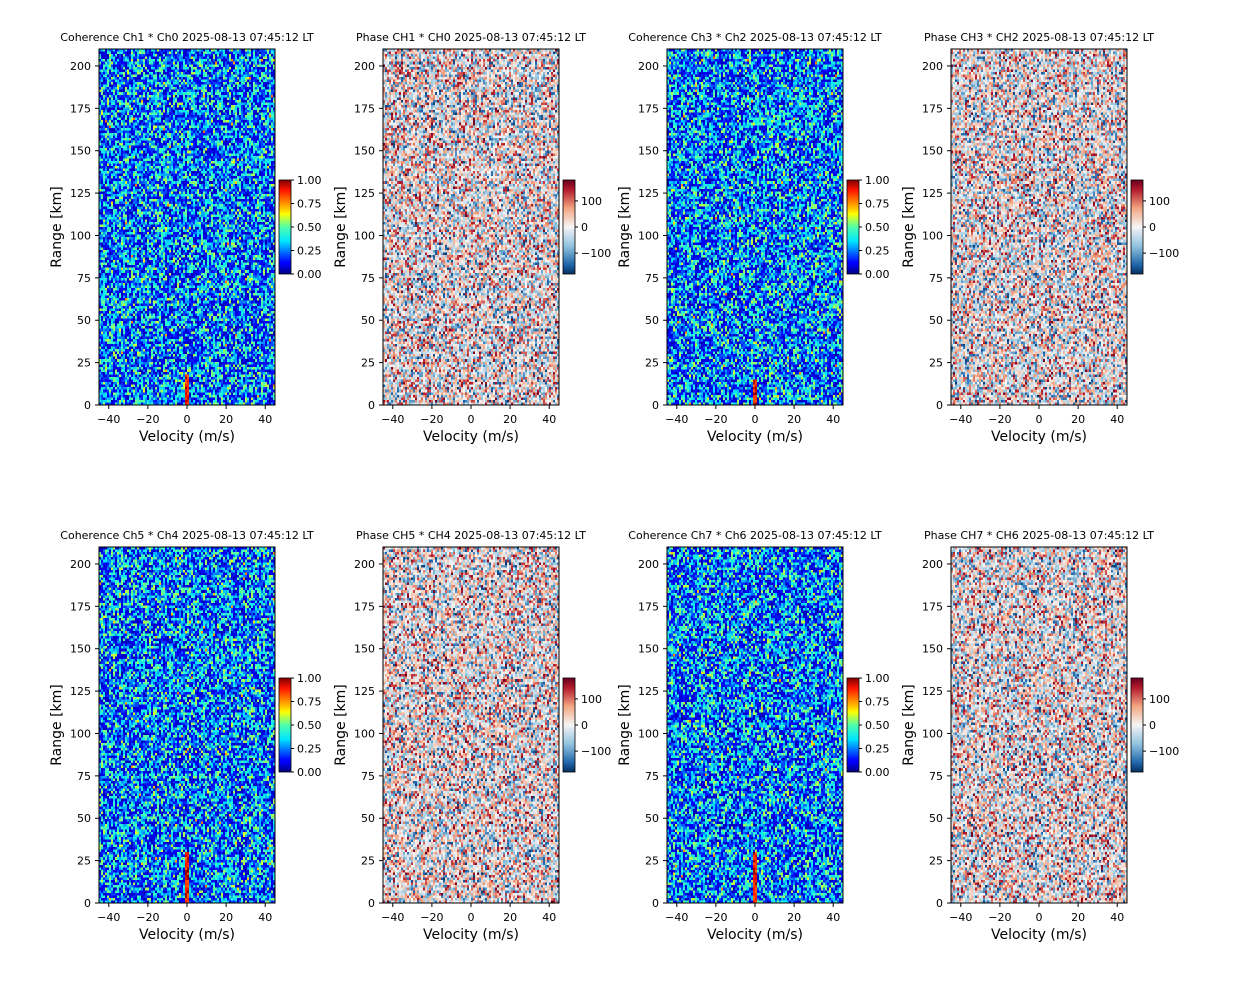 The width and height of the screenshot is (1240, 986). Describe the element at coordinates (1039, 535) in the screenshot. I see `panel-title: Phase CH7 * CH6 2025-08-13 07:45:12 LT` at that location.